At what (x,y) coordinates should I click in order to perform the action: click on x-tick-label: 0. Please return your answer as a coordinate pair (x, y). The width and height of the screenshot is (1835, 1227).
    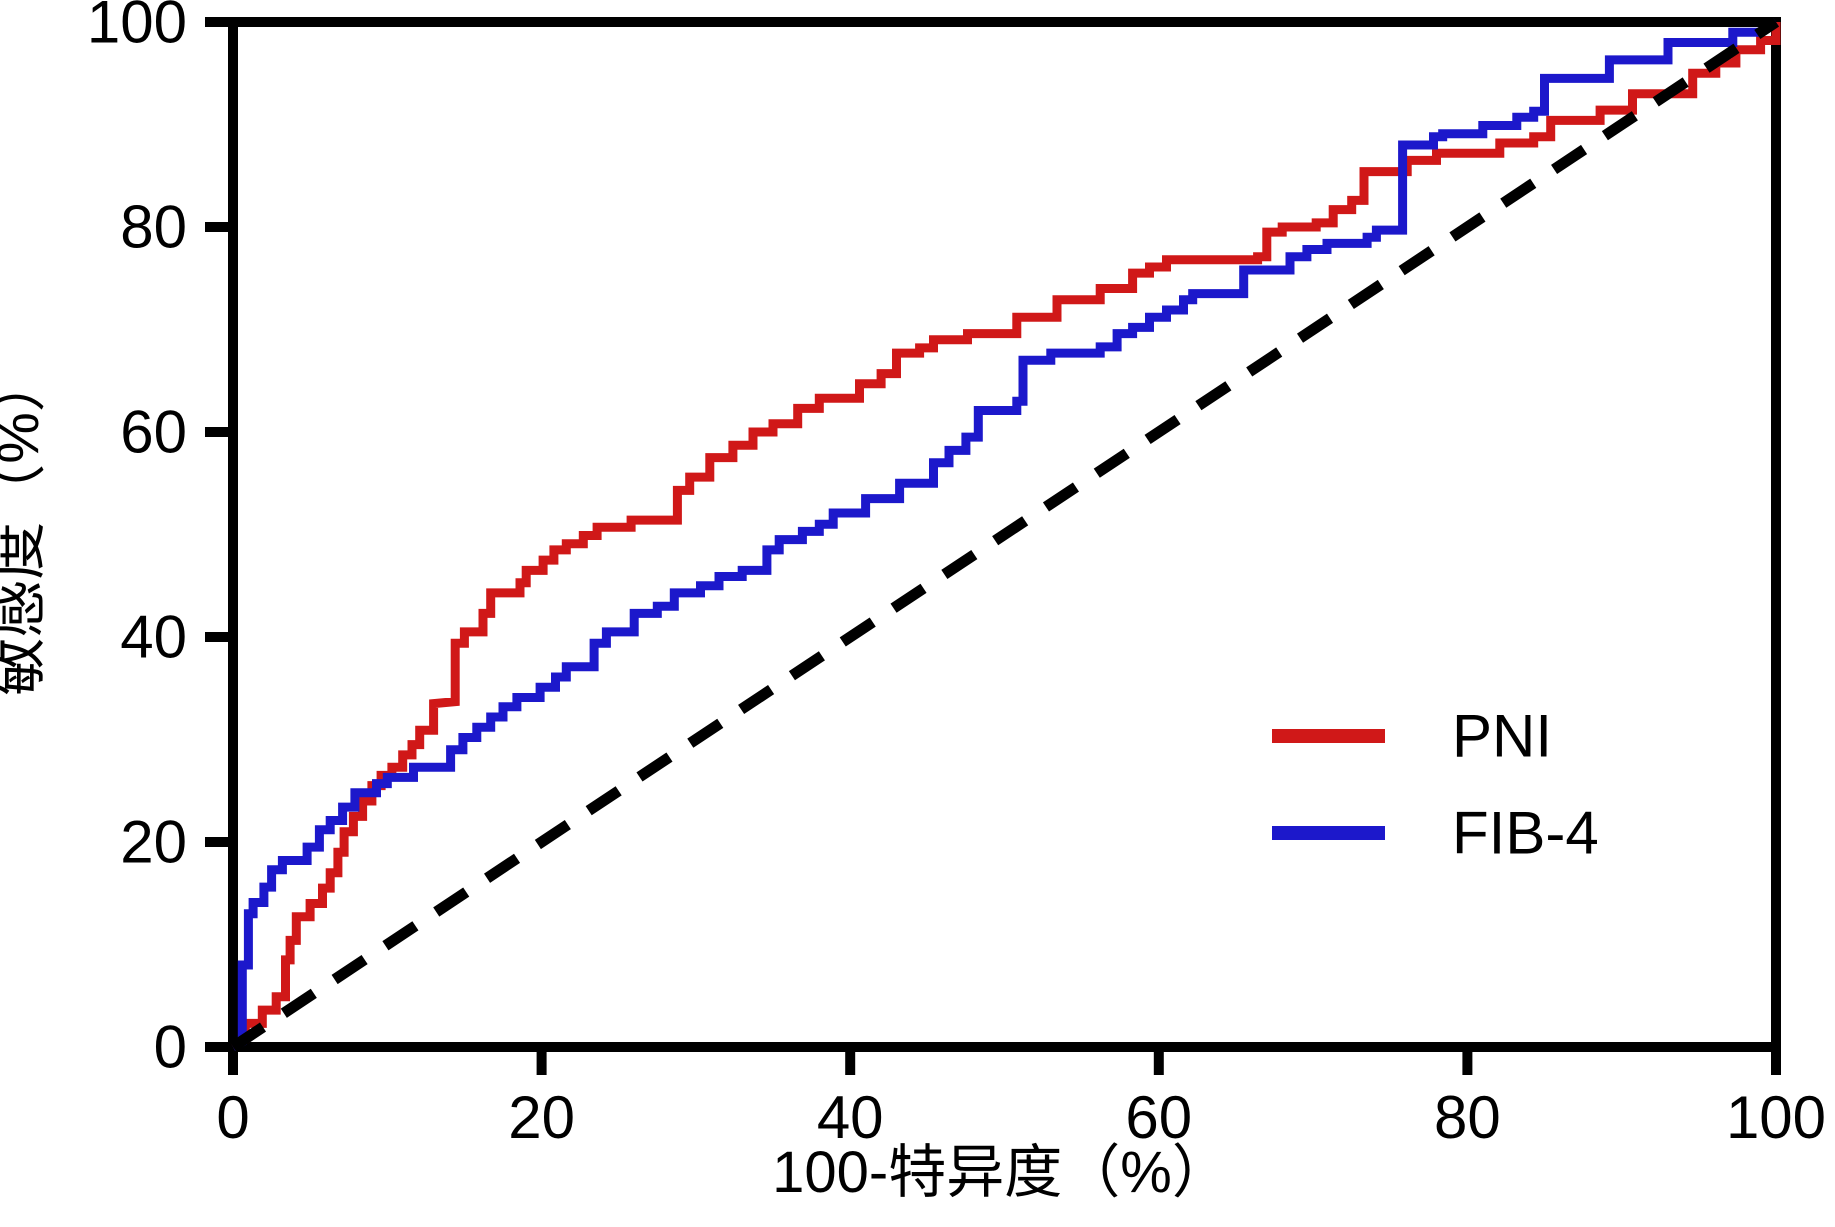
    Looking at the image, I should click on (232, 1117).